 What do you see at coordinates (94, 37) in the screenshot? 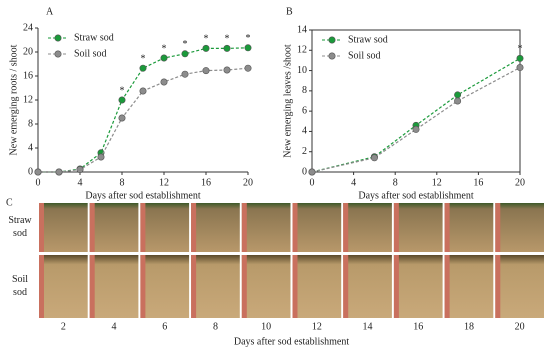
I see `legend-label: Straw sod` at bounding box center [94, 37].